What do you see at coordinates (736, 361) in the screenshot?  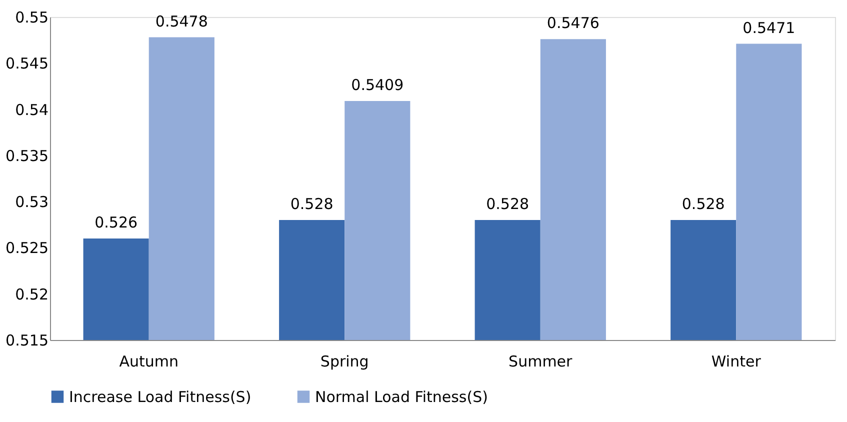 I see `x-tick-label: Winter` at bounding box center [736, 361].